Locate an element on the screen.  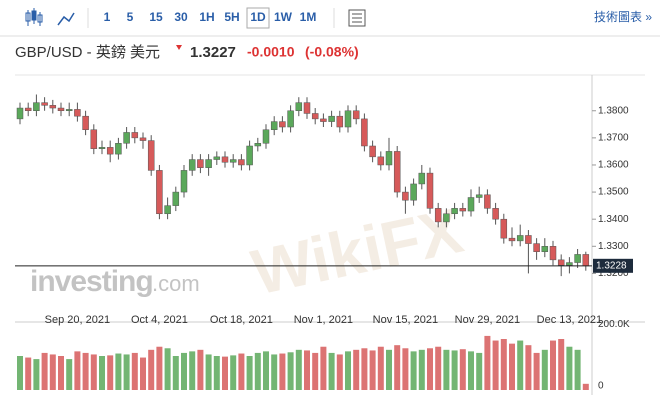
interval-button: 1D is located at coordinates (258, 17).